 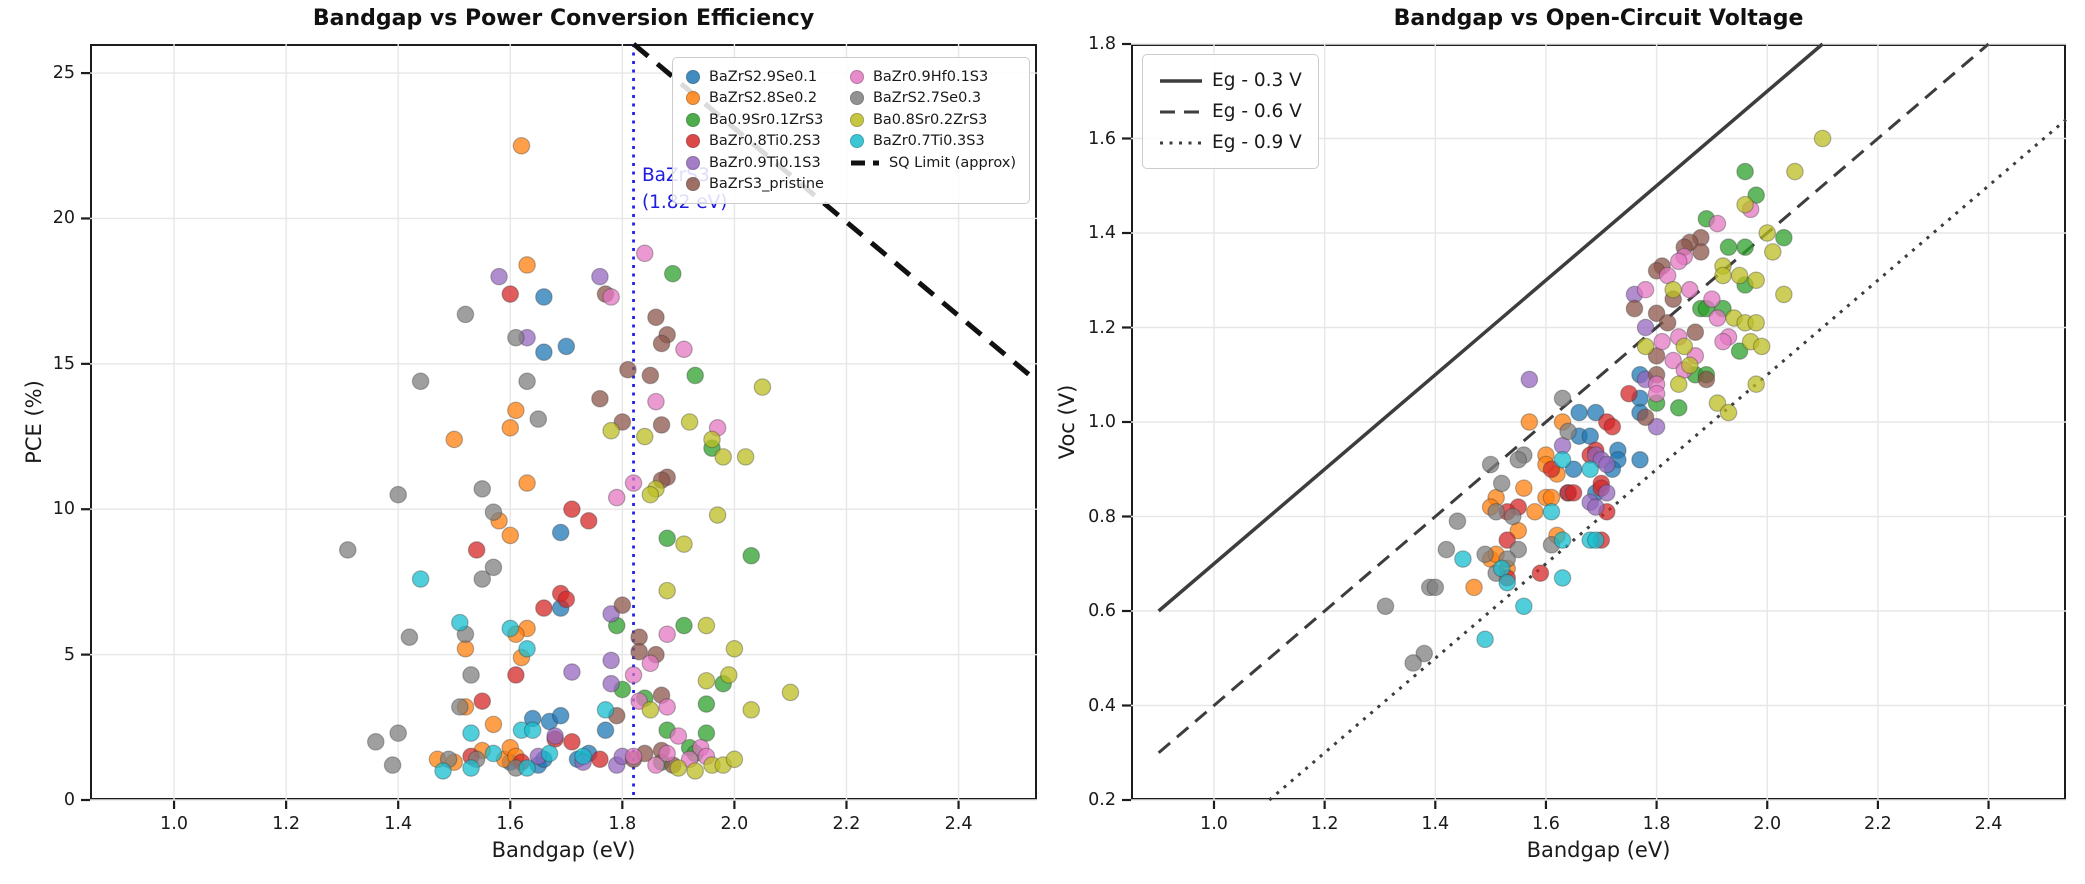 I want to click on legend-label: BaZr0.9Ti0.1S3, so click(x=764, y=162).